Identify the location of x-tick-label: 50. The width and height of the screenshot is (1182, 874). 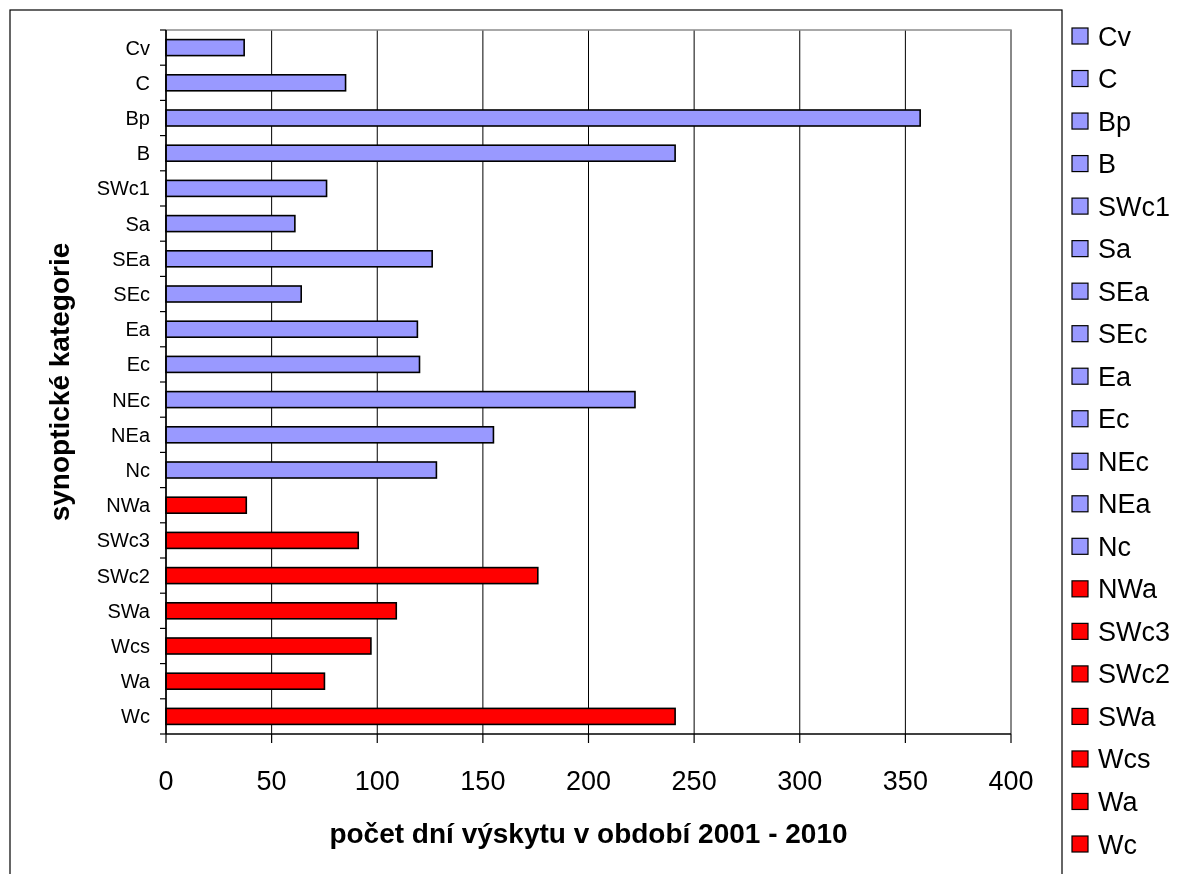
(271, 781).